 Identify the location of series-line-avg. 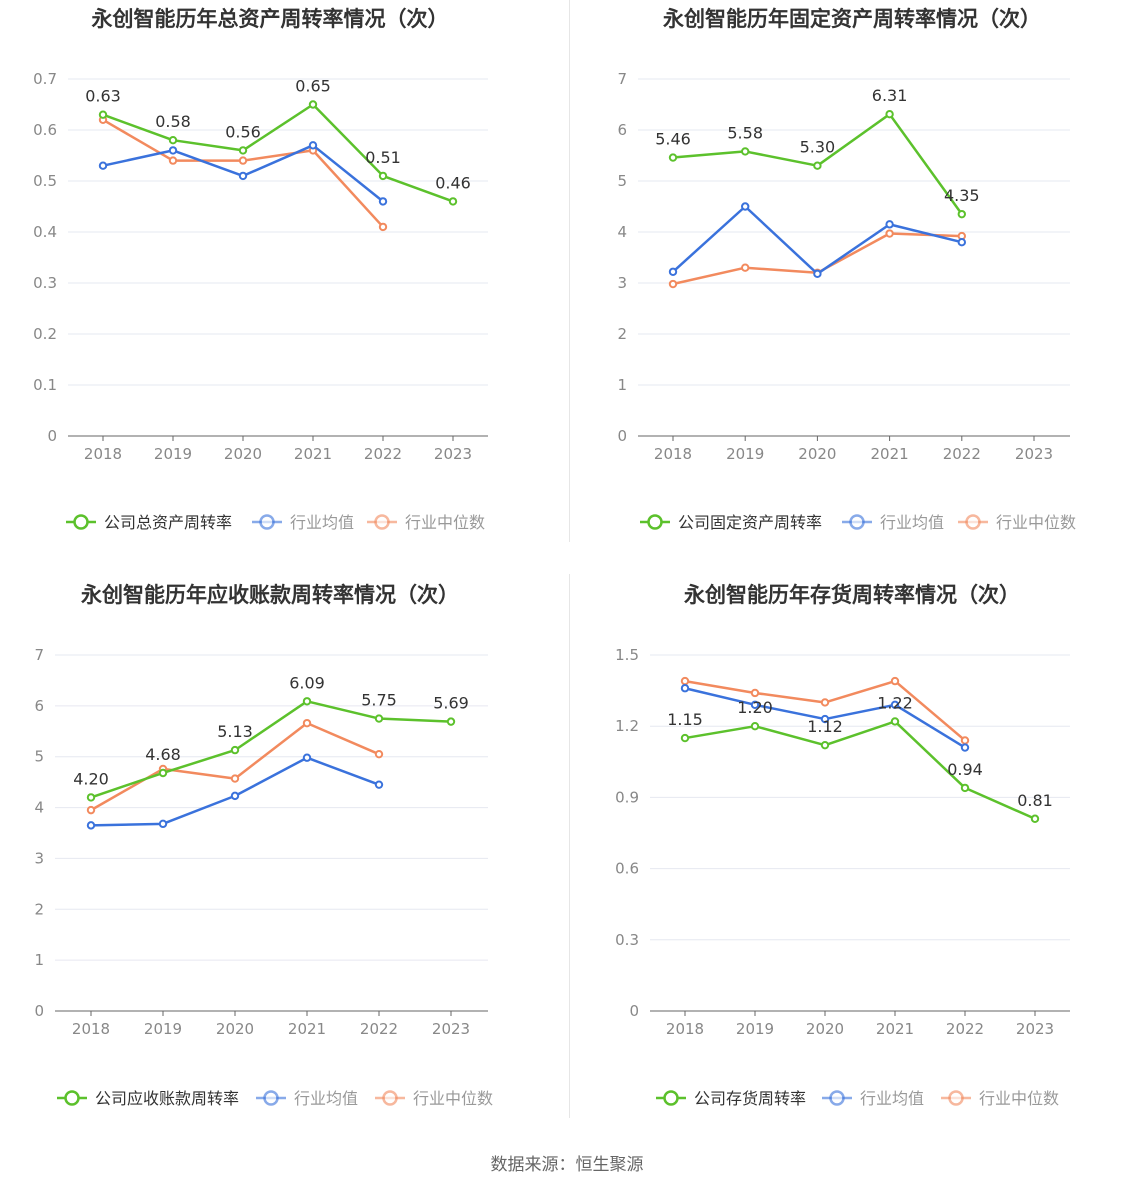
(817, 240).